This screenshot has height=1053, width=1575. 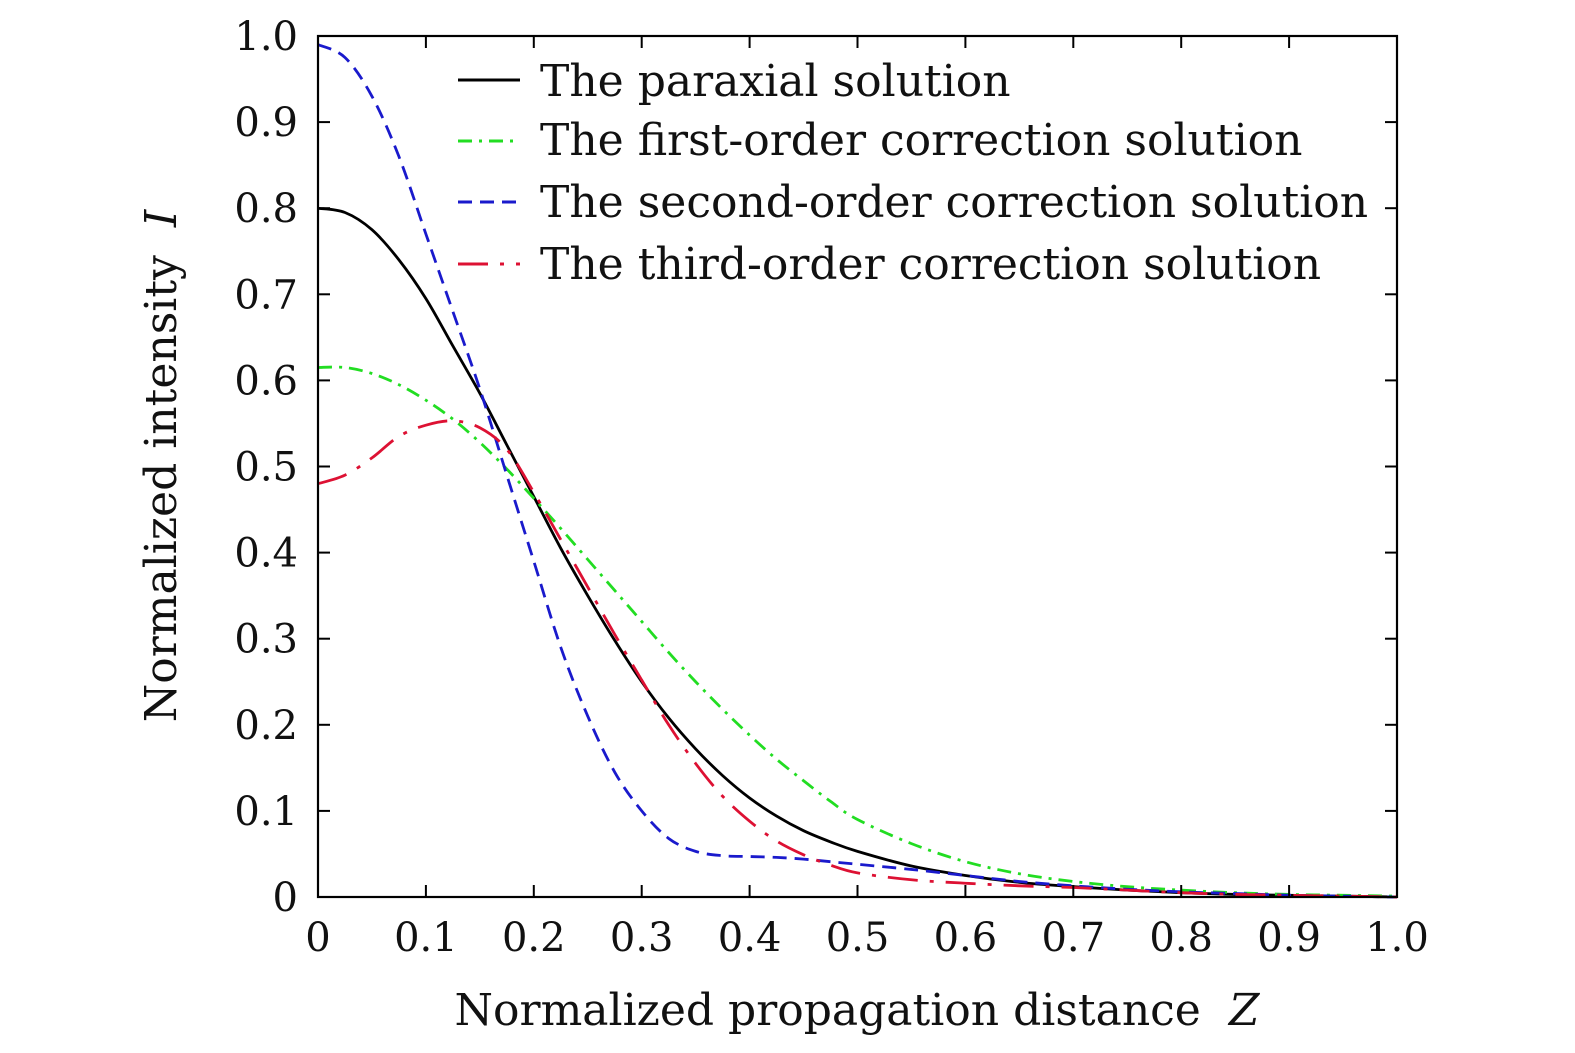 What do you see at coordinates (966, 938) in the screenshot?
I see `x-tick-label: 0.6` at bounding box center [966, 938].